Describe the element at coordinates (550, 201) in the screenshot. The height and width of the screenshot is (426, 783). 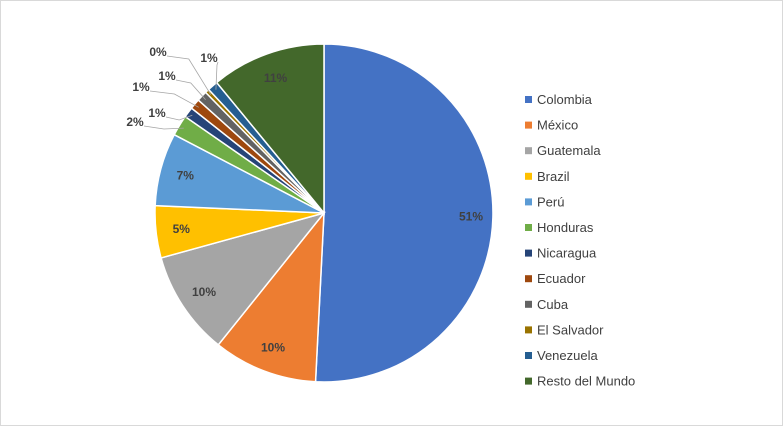
I see `legend-label-peru: Perú` at that location.